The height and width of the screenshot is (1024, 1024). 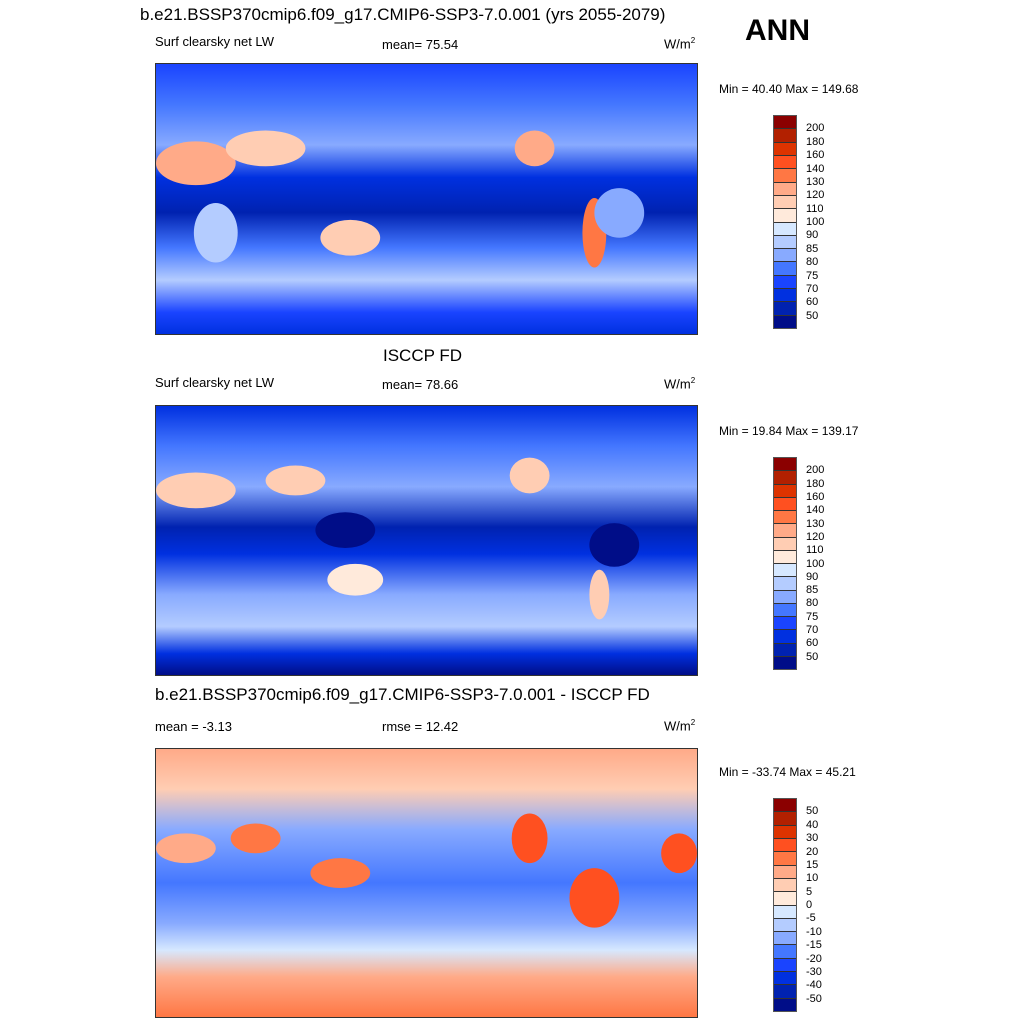 What do you see at coordinates (777, 30) in the screenshot?
I see `season-label: ANN` at bounding box center [777, 30].